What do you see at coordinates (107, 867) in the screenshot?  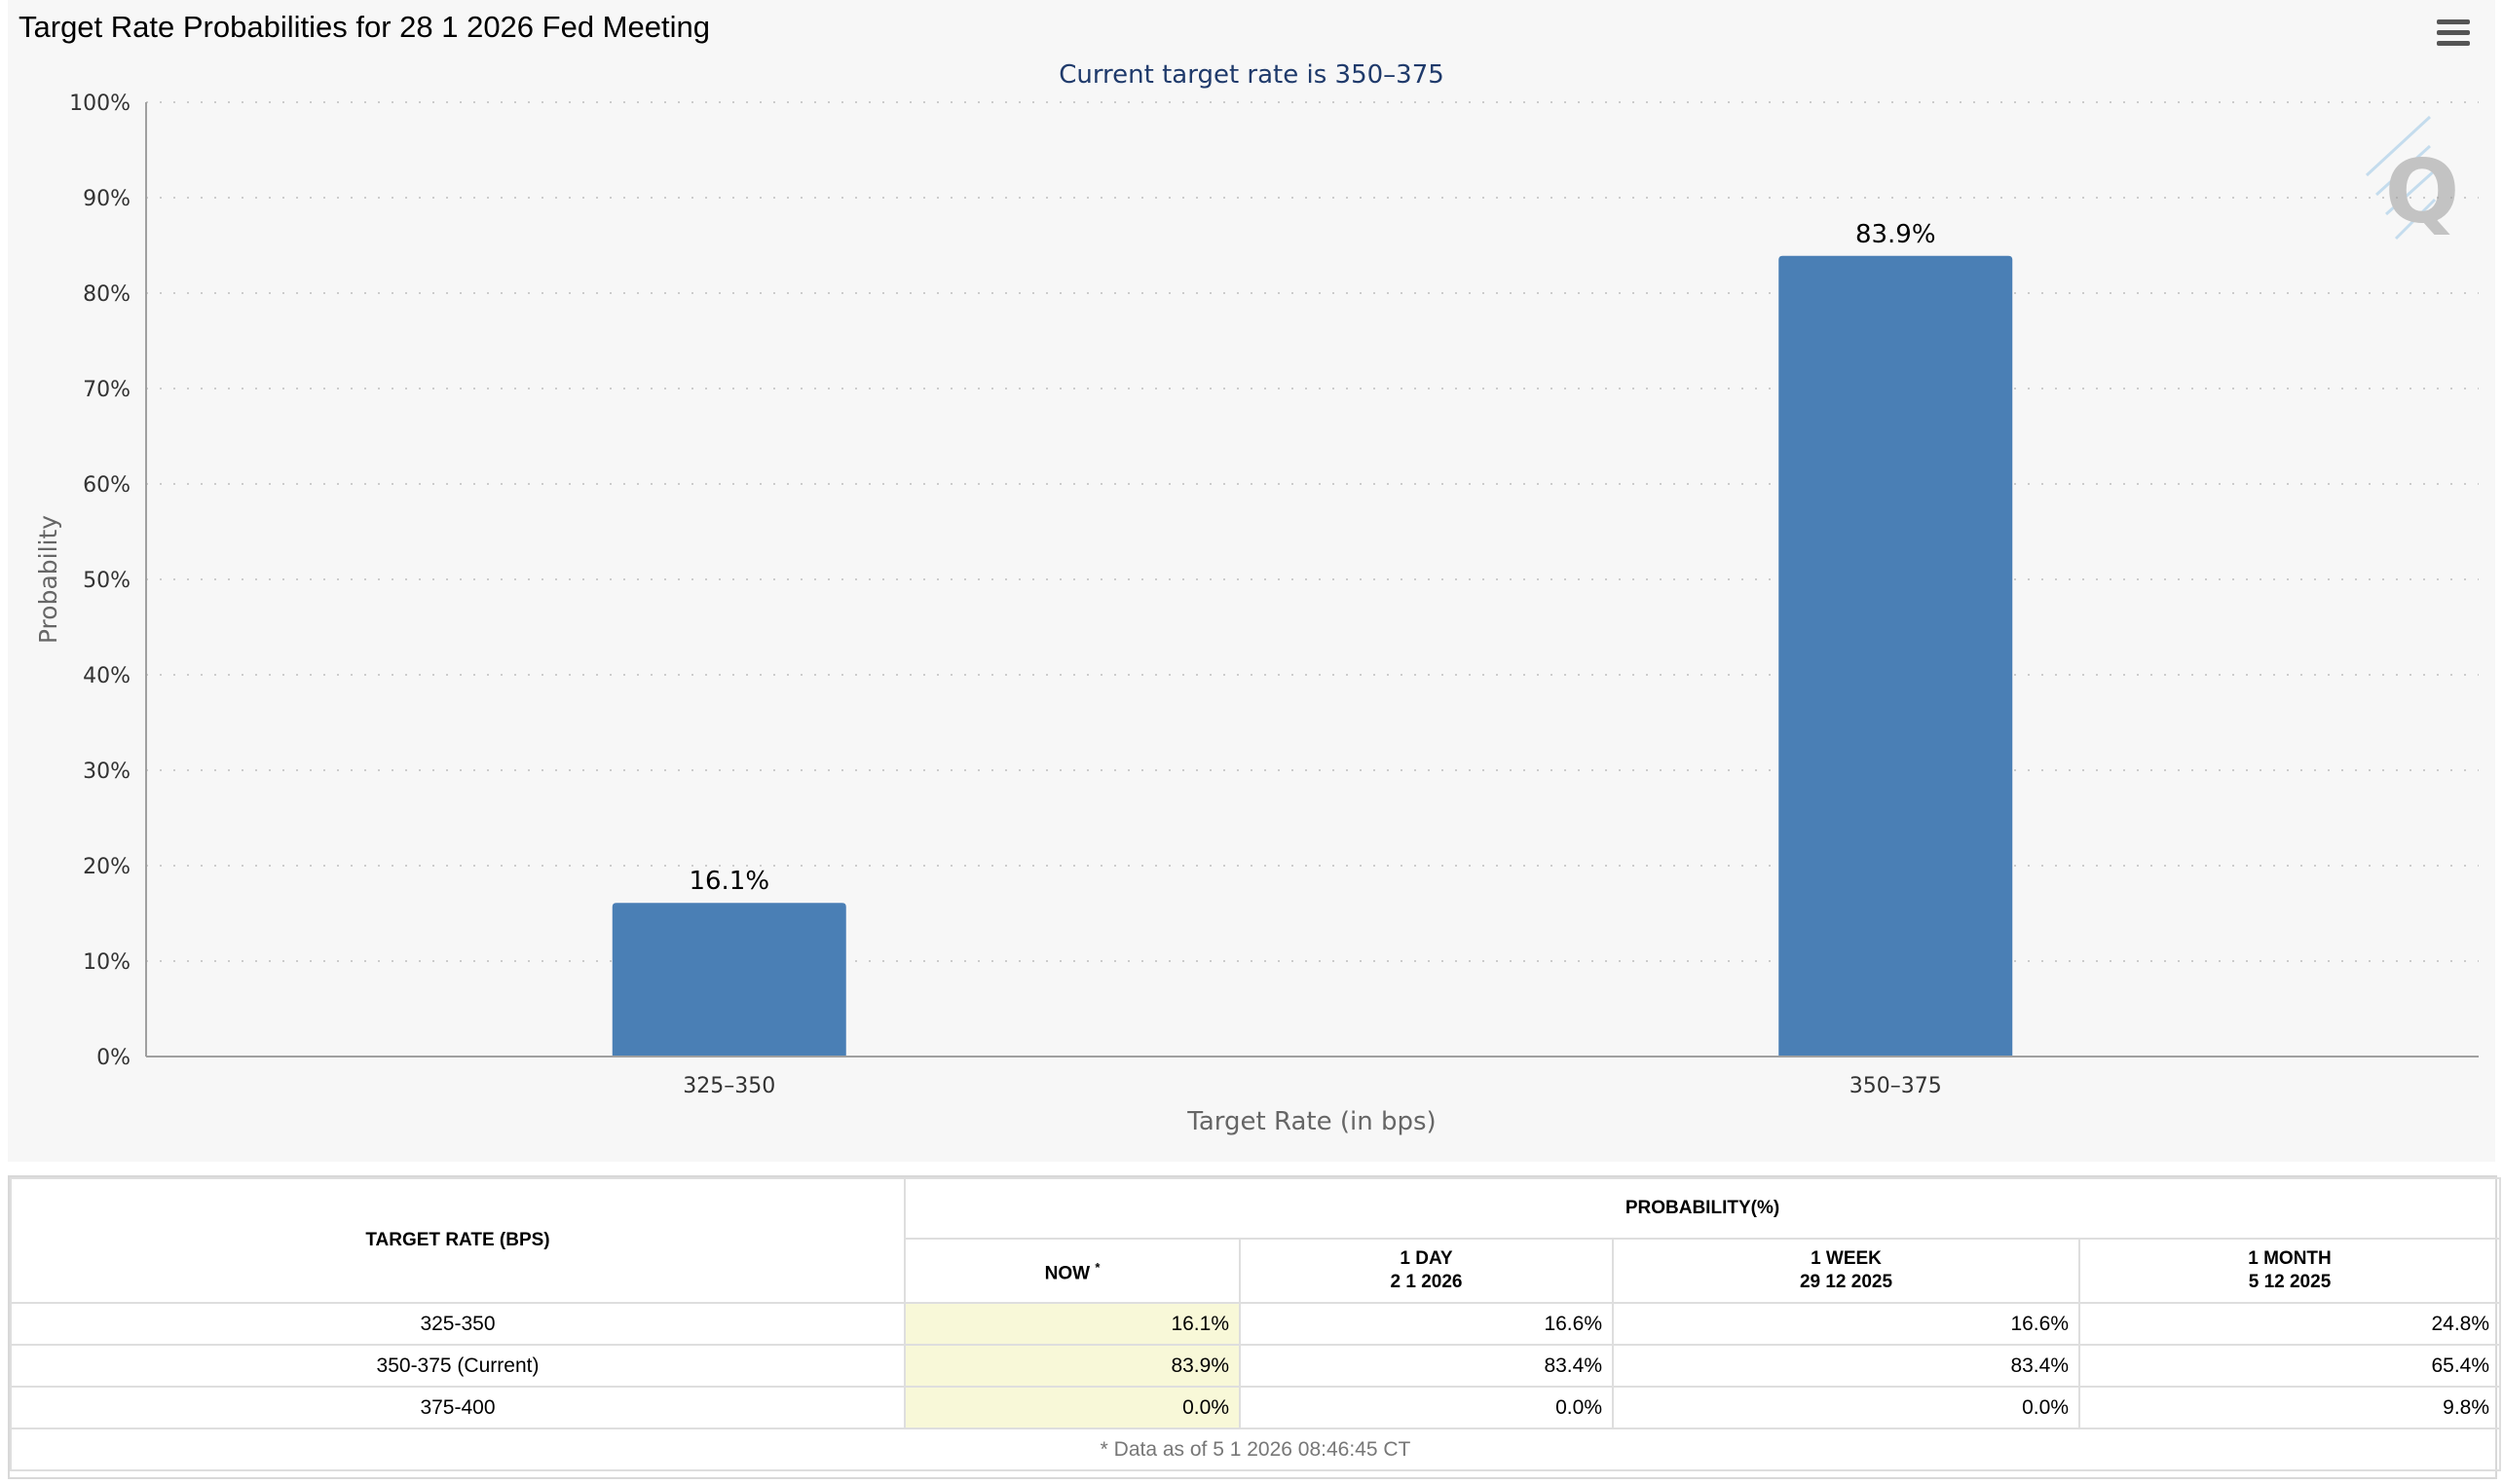 I see `y-tick-label: 20%` at bounding box center [107, 867].